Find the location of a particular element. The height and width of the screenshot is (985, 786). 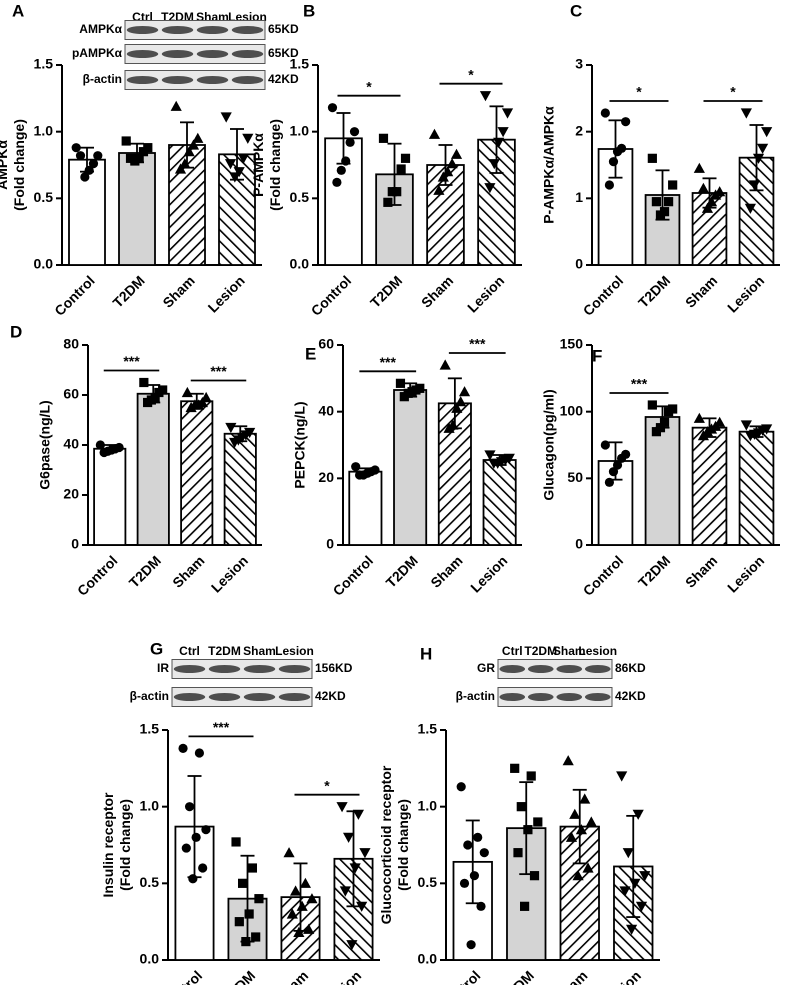

x-tick-label: Control is located at coordinates (460, 976).